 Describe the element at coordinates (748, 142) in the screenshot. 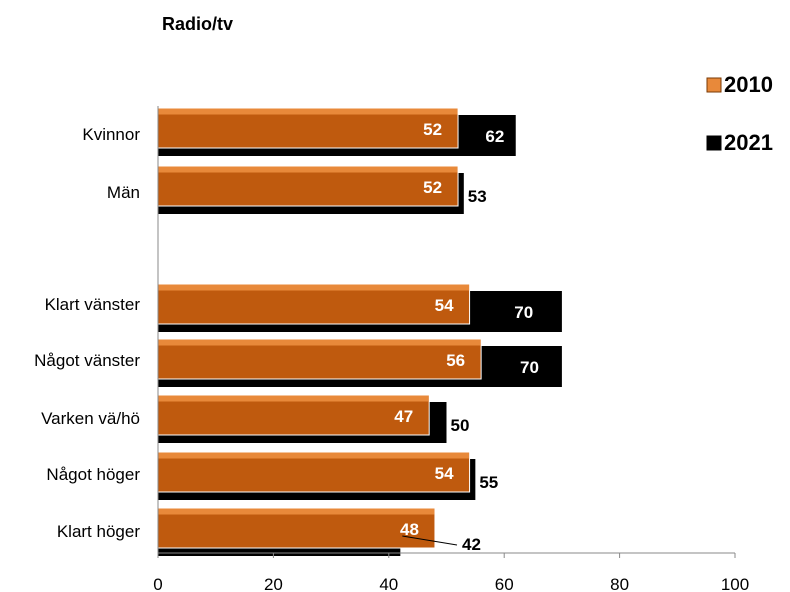

I see `legend-label-2021: 2021` at that location.